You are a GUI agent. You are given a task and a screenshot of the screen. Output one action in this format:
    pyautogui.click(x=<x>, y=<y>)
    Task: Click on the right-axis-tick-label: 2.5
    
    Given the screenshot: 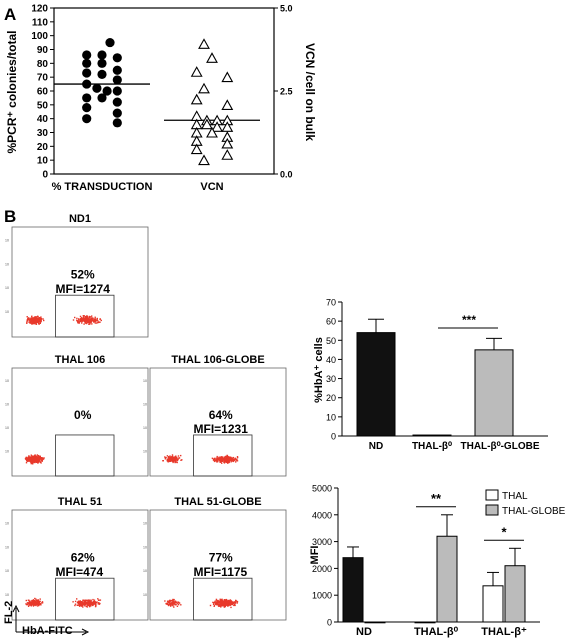 What is the action you would take?
    pyautogui.click(x=286, y=92)
    